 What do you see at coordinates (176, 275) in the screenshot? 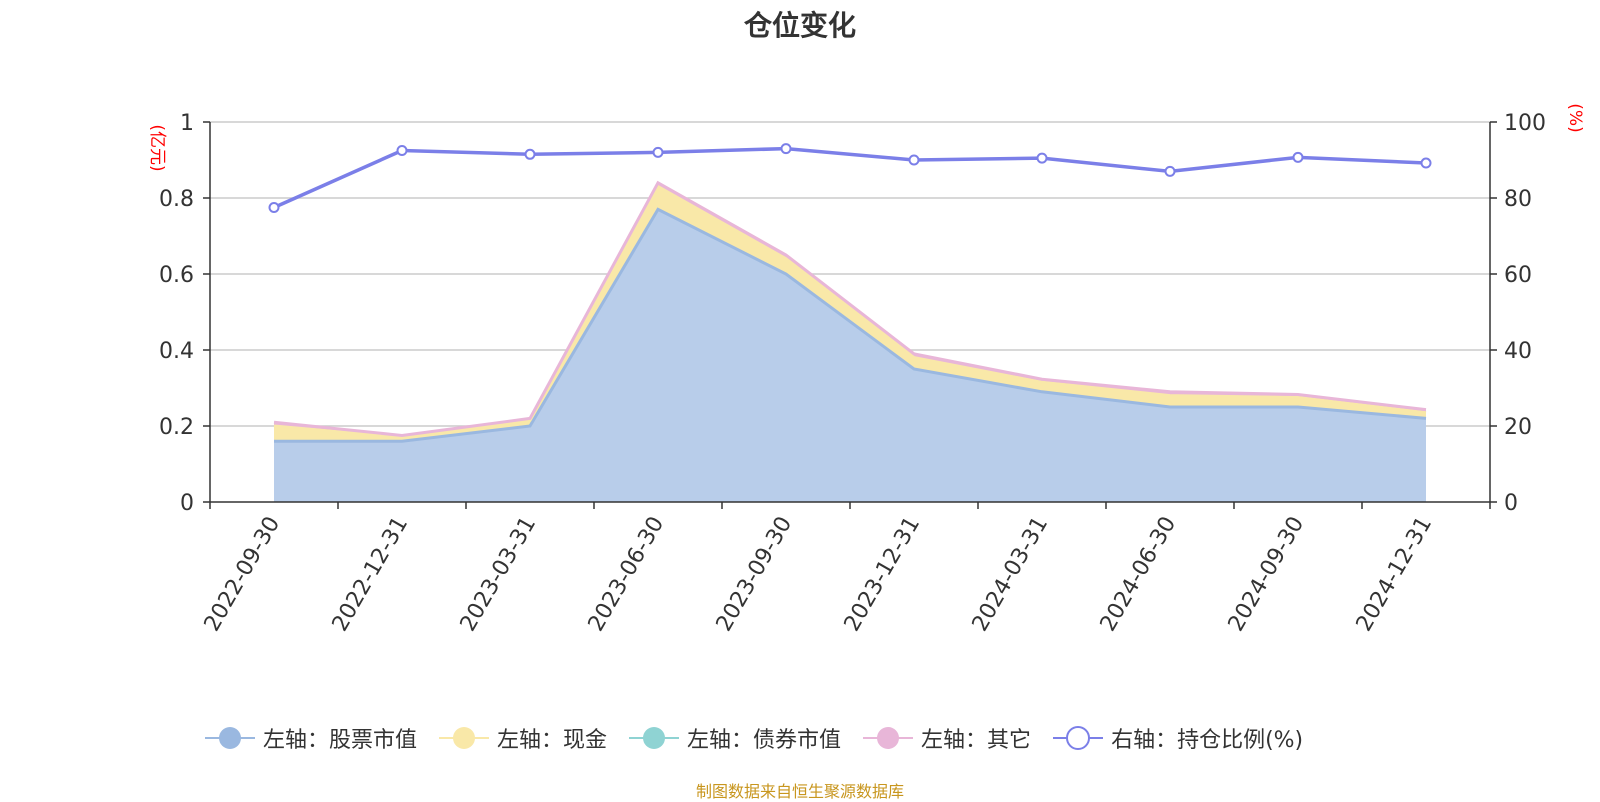
I see `left-tick-label: 0.6` at bounding box center [176, 275].